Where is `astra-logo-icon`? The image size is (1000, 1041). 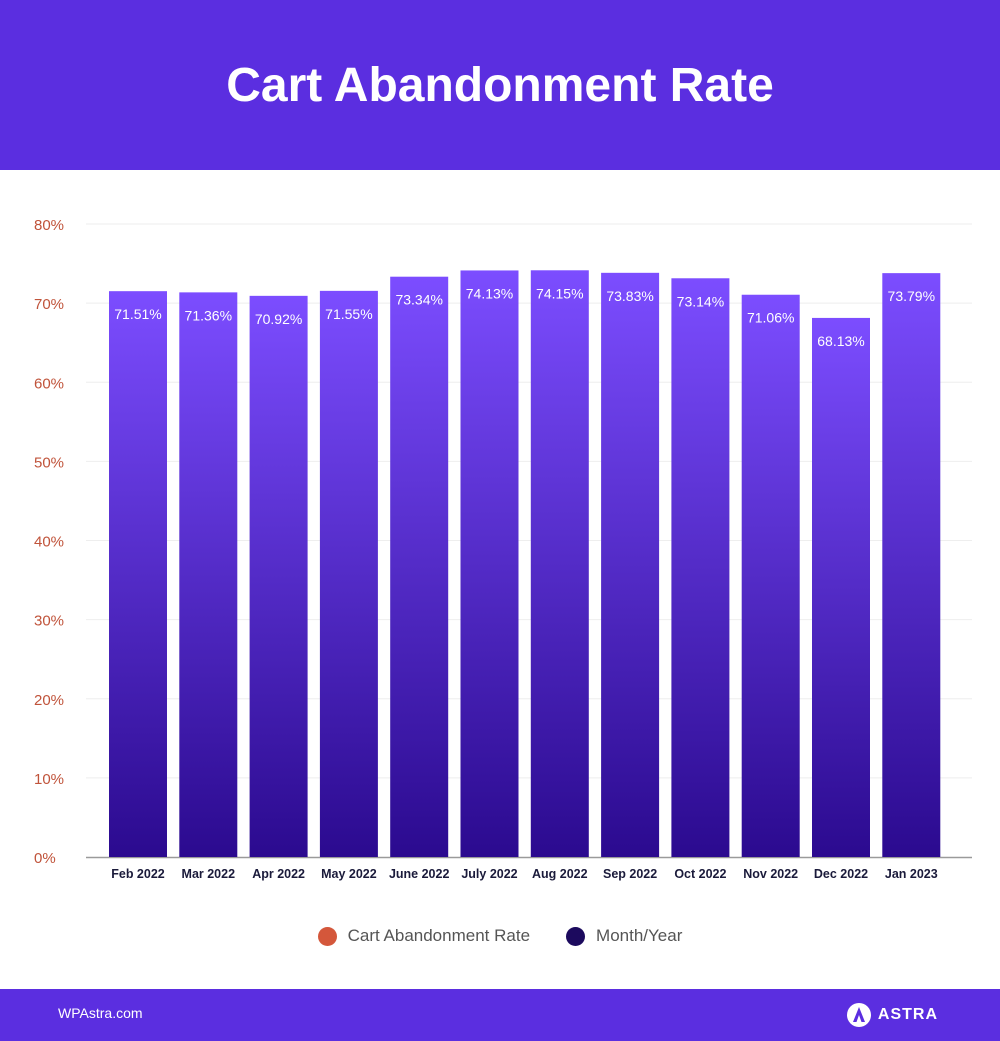
astra-logo-icon is located at coordinates (858, 1015).